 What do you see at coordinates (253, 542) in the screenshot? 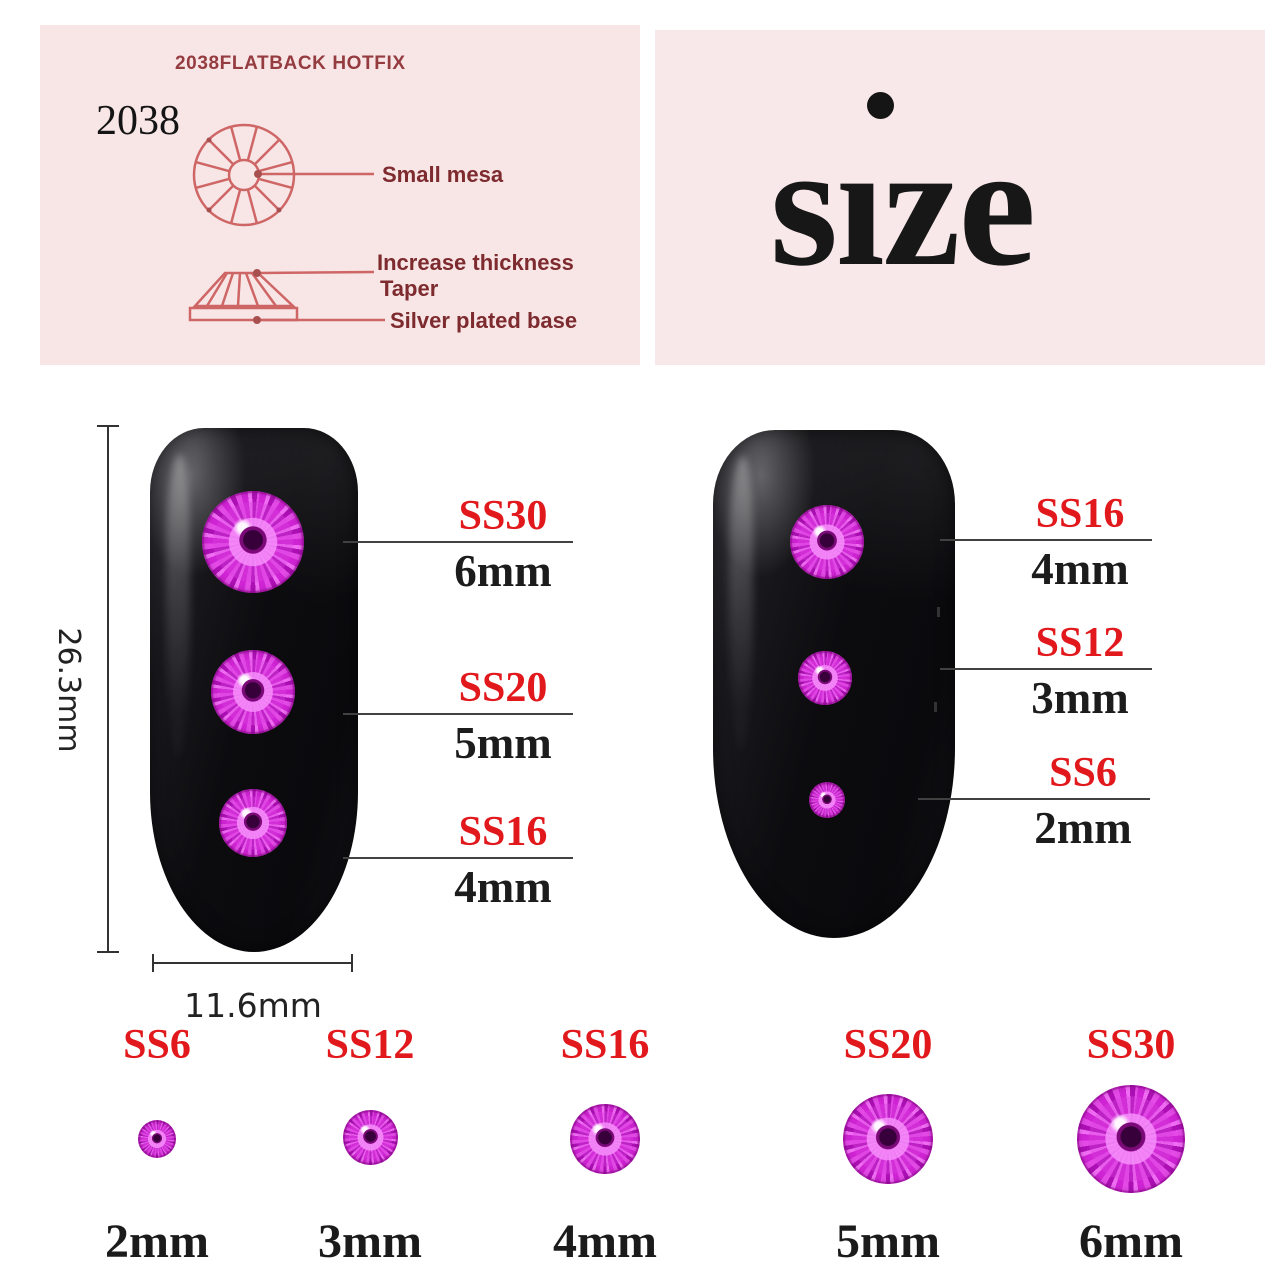
I see `rhinestone-ss30` at bounding box center [253, 542].